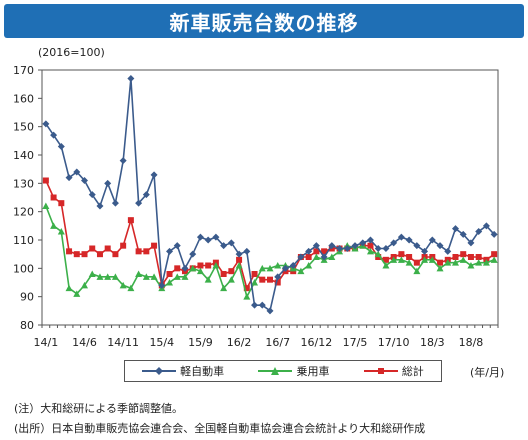  I want to click on legend: 軽自動車 乗用車 総計, so click(283, 371).